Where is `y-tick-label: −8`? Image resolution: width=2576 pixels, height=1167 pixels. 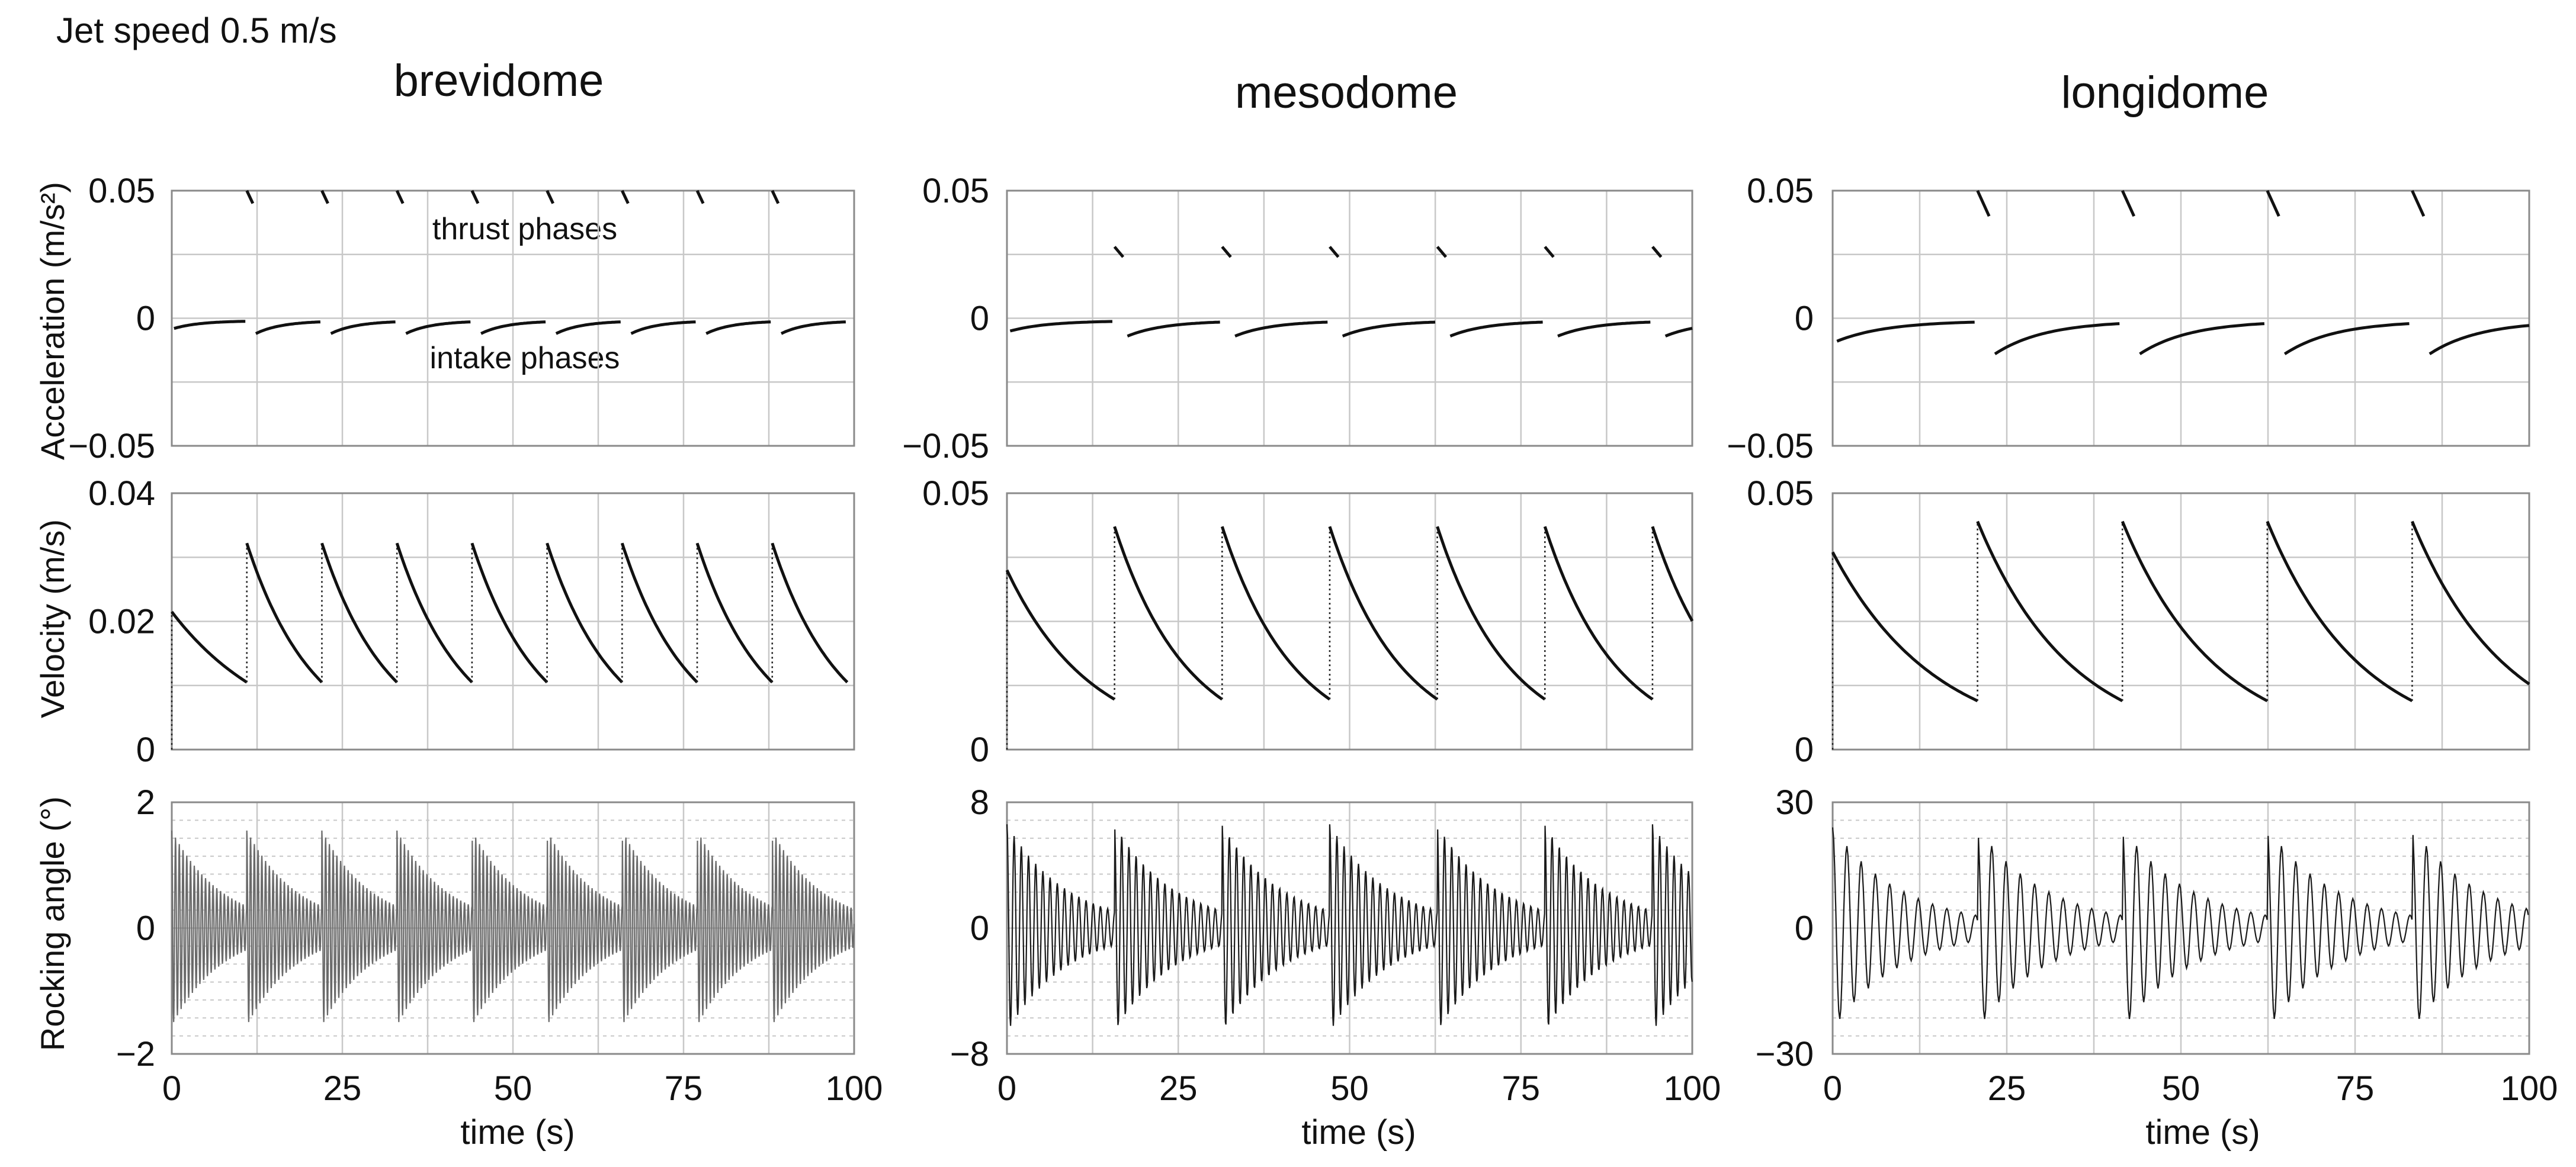
y-tick-label: −8 is located at coordinates (969, 1054).